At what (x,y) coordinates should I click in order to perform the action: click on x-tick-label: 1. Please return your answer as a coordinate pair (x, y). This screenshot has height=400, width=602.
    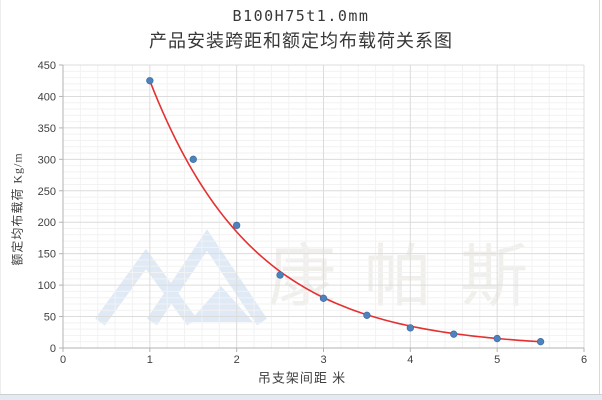
    Looking at the image, I should click on (150, 360).